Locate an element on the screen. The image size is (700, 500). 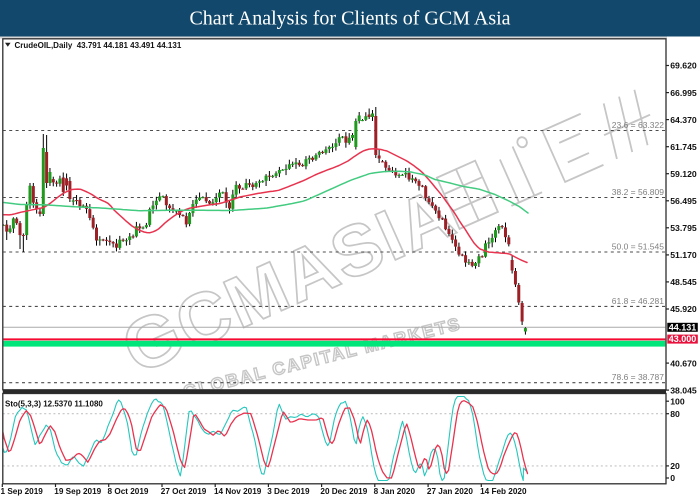
svg-text: 38.045 is located at coordinates (683, 390).